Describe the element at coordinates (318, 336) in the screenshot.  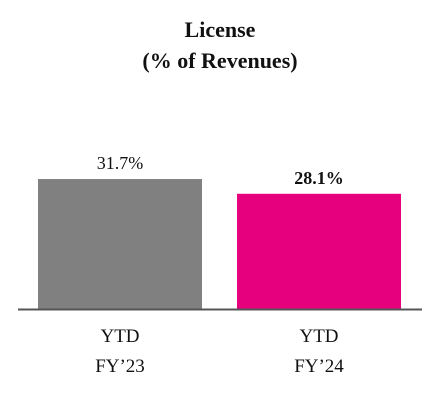
I see `category-label-1-line1: YTD` at that location.